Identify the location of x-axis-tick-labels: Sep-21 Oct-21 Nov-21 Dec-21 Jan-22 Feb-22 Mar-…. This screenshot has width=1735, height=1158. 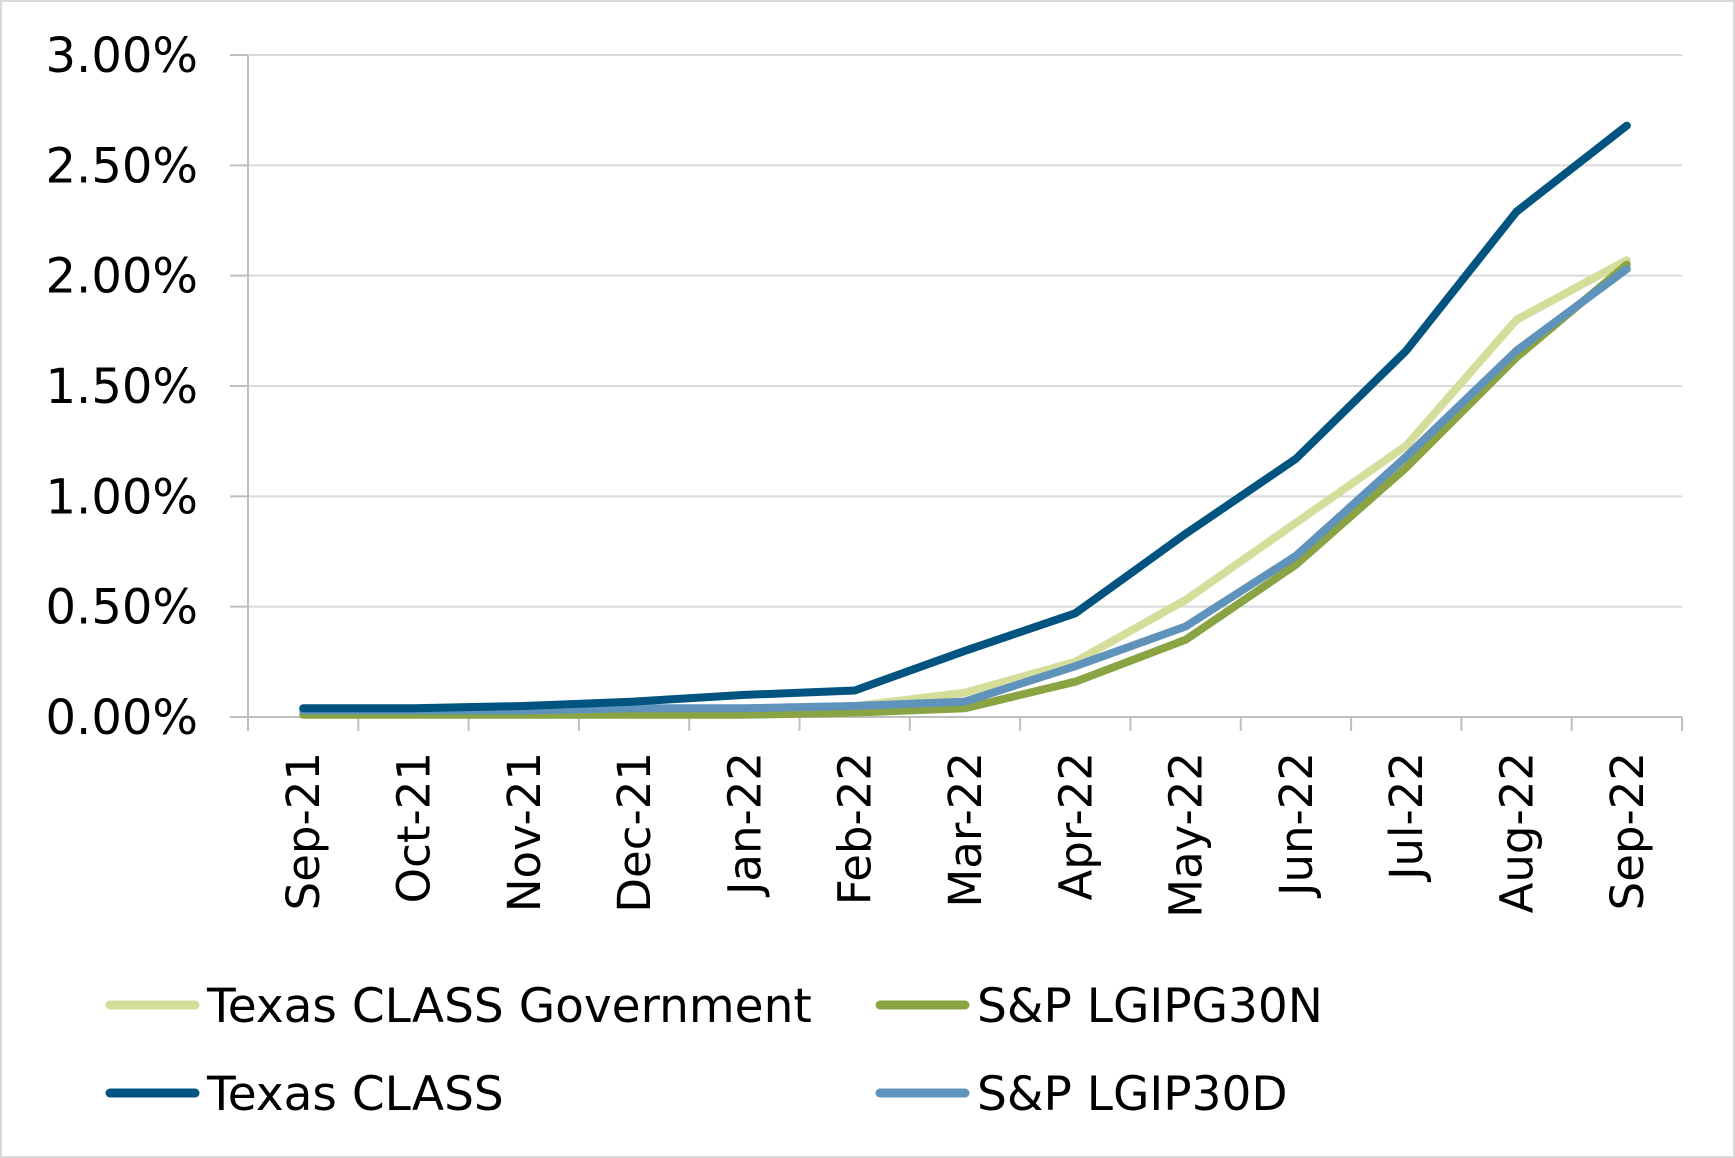
(965, 835).